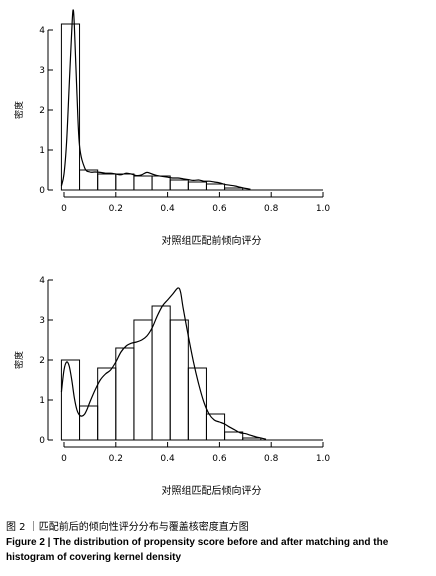  What do you see at coordinates (212, 240) in the screenshot?
I see `x-axis-title-before: 对照组匹配前倾向评分` at bounding box center [212, 240].